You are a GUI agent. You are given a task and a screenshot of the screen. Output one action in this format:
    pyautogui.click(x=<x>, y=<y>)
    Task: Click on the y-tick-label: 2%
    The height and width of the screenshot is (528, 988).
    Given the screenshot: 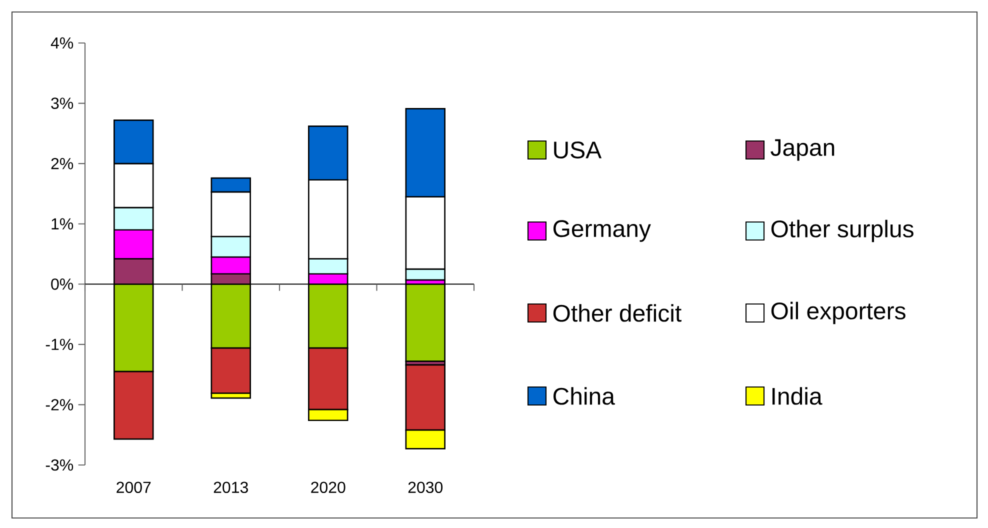 What is the action you would take?
    pyautogui.click(x=62, y=164)
    